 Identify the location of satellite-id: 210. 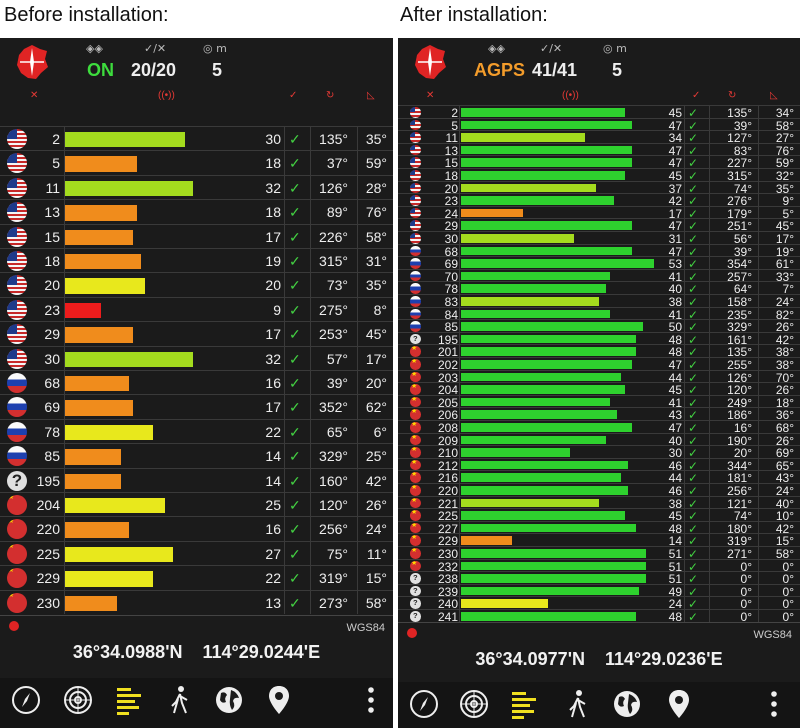
(447, 453).